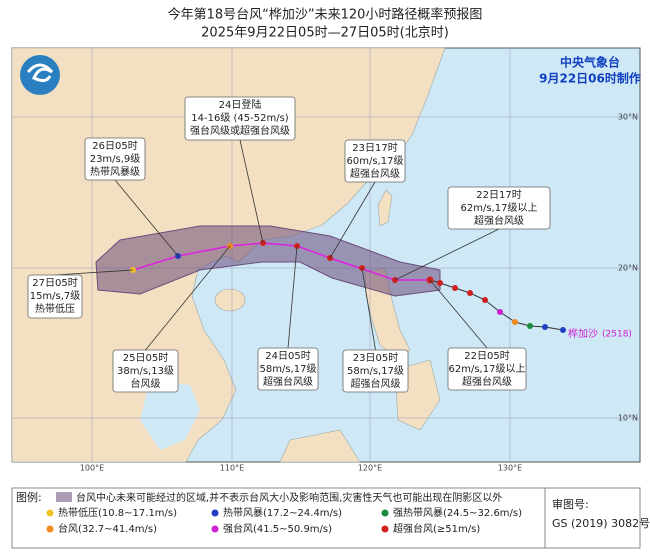 This screenshot has height=557, width=650. I want to click on lat-label: 20°N, so click(628, 268).